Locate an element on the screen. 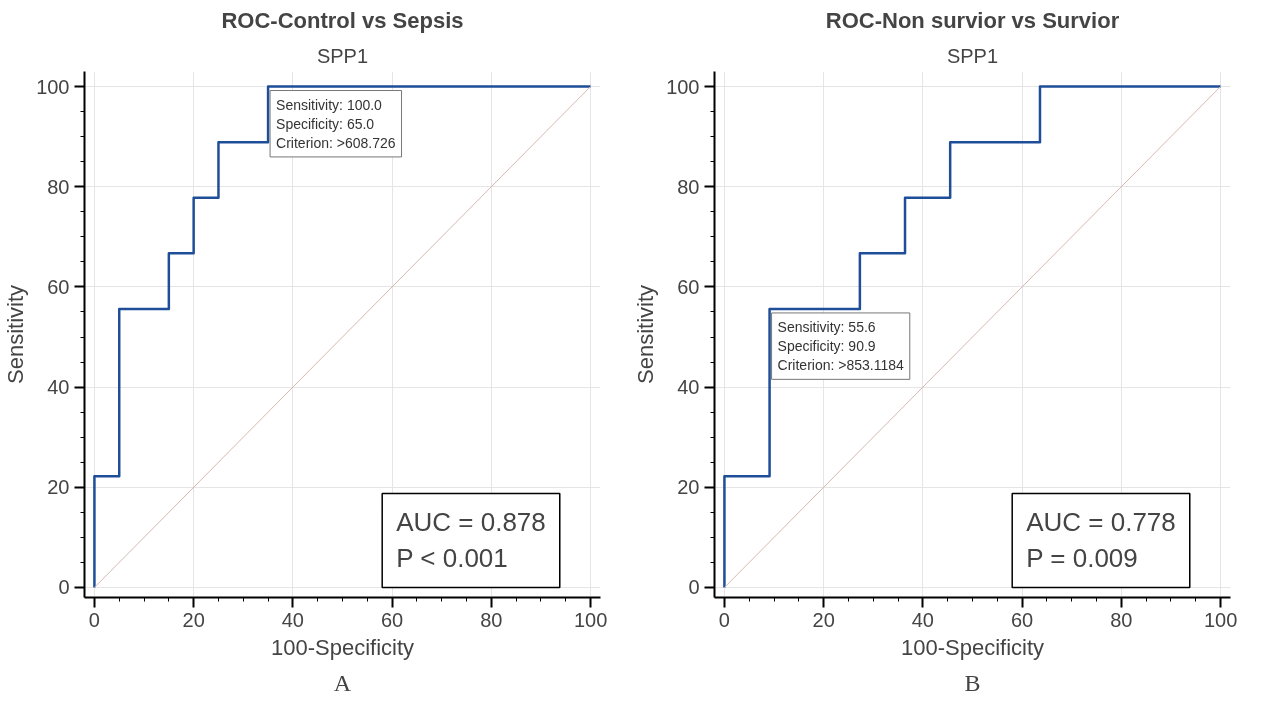 This screenshot has width=1283, height=715. chart-title: ROC-Control vs Sepsis is located at coordinates (342, 20).